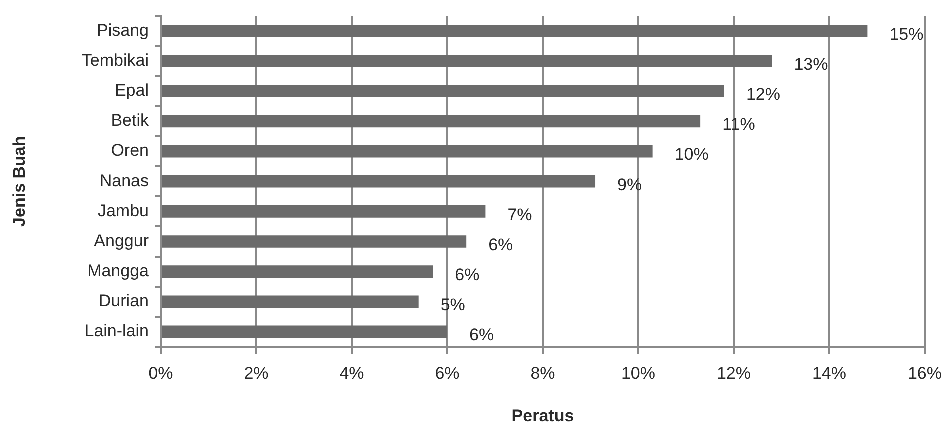  Describe the element at coordinates (131, 90) in the screenshot. I see `y-tick-label: Epal` at that location.